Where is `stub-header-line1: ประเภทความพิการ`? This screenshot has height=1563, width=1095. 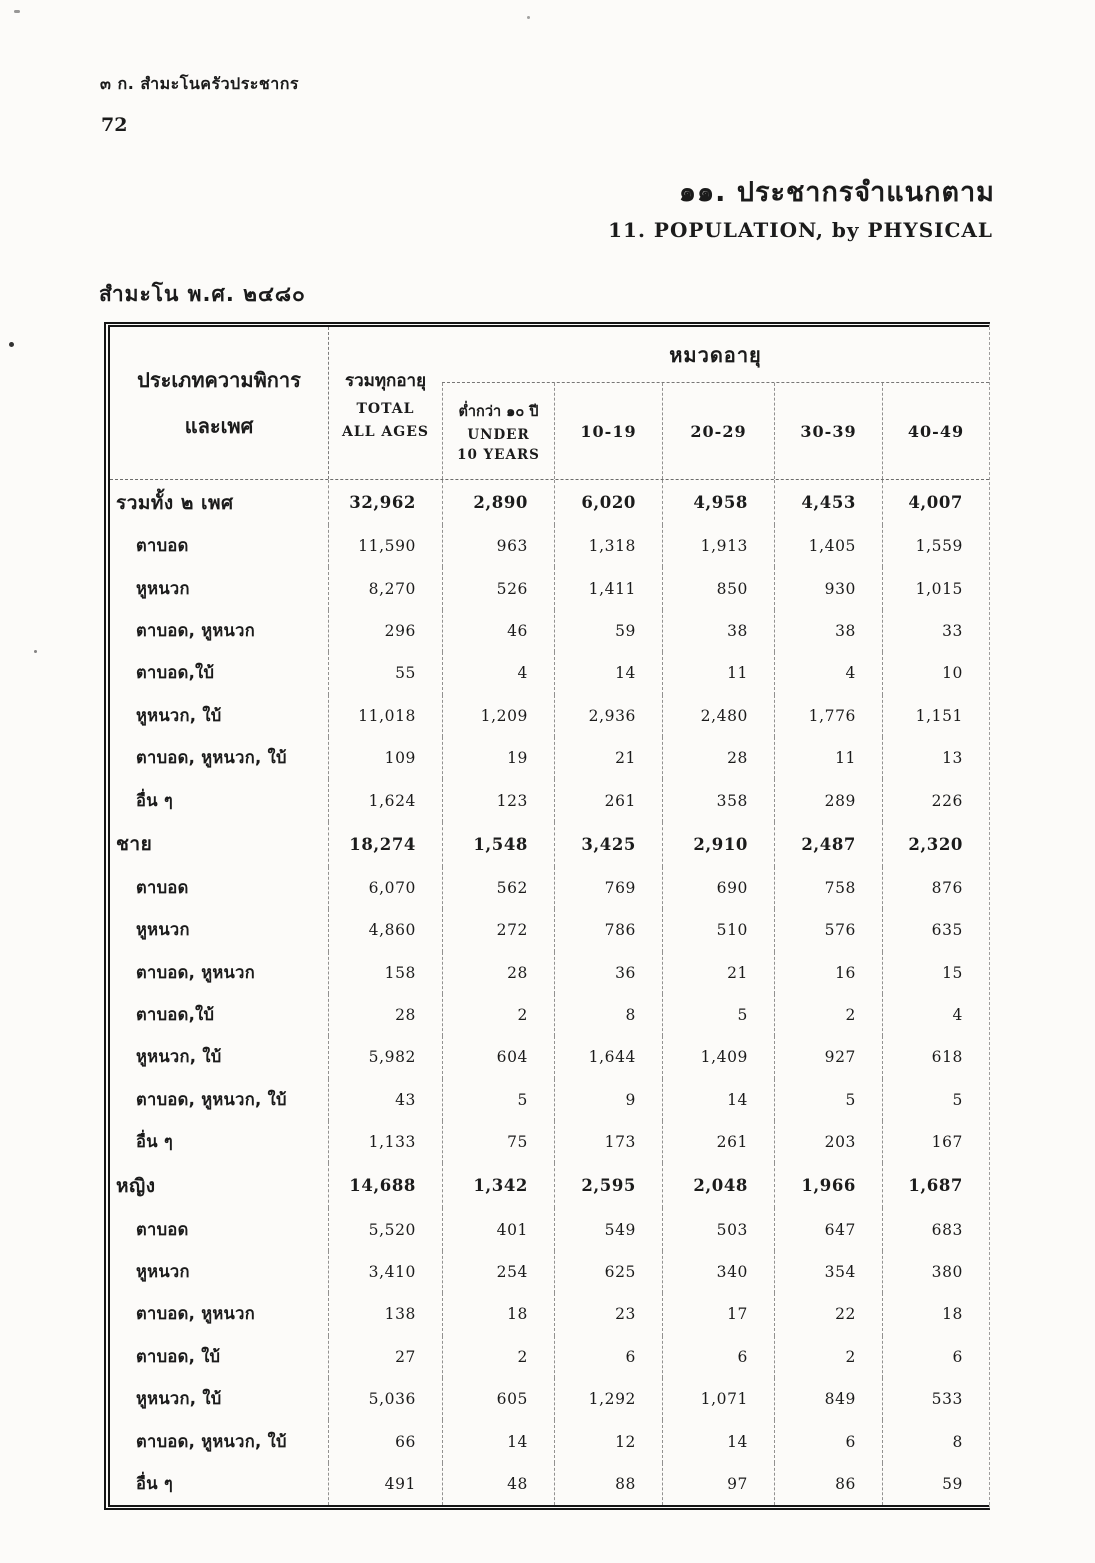 stub-header-line1: ประเภทความพิการ is located at coordinates (219, 380).